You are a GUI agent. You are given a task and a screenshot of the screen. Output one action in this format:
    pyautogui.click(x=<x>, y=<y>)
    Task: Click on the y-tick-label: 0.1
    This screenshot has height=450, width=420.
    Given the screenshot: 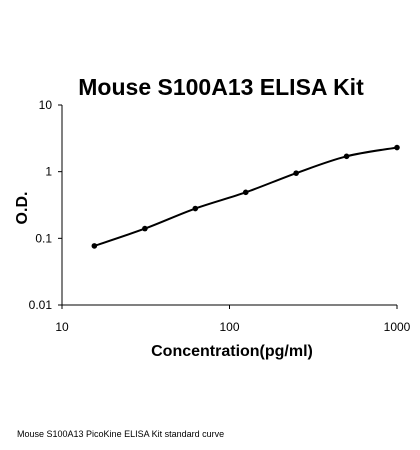 What is the action you would take?
    pyautogui.click(x=43, y=238)
    